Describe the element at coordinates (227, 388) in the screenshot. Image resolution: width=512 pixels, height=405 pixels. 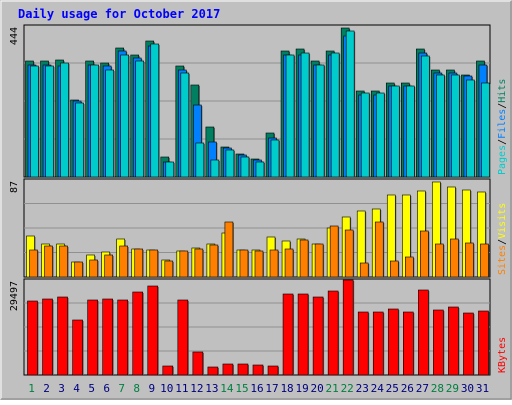
I see `day-label: 14` at that location.